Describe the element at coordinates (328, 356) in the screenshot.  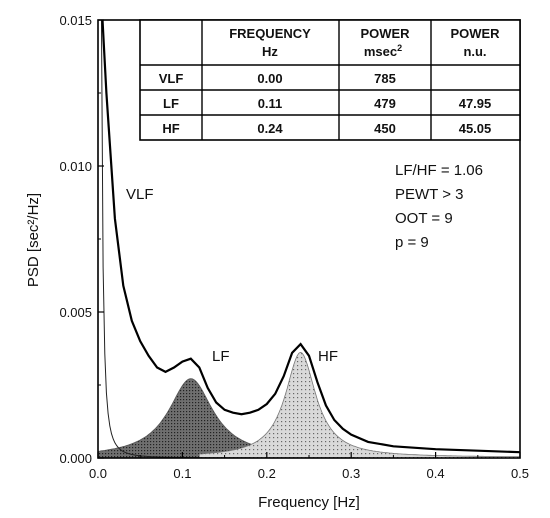
I see `hf-label: HF` at that location.